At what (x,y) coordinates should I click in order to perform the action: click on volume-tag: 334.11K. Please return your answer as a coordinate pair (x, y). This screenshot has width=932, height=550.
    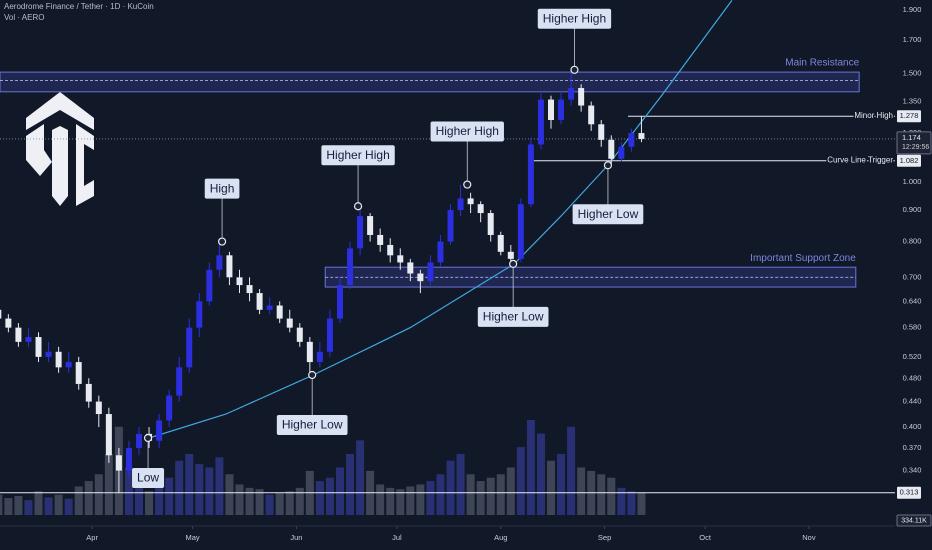
    Looking at the image, I should click on (914, 520).